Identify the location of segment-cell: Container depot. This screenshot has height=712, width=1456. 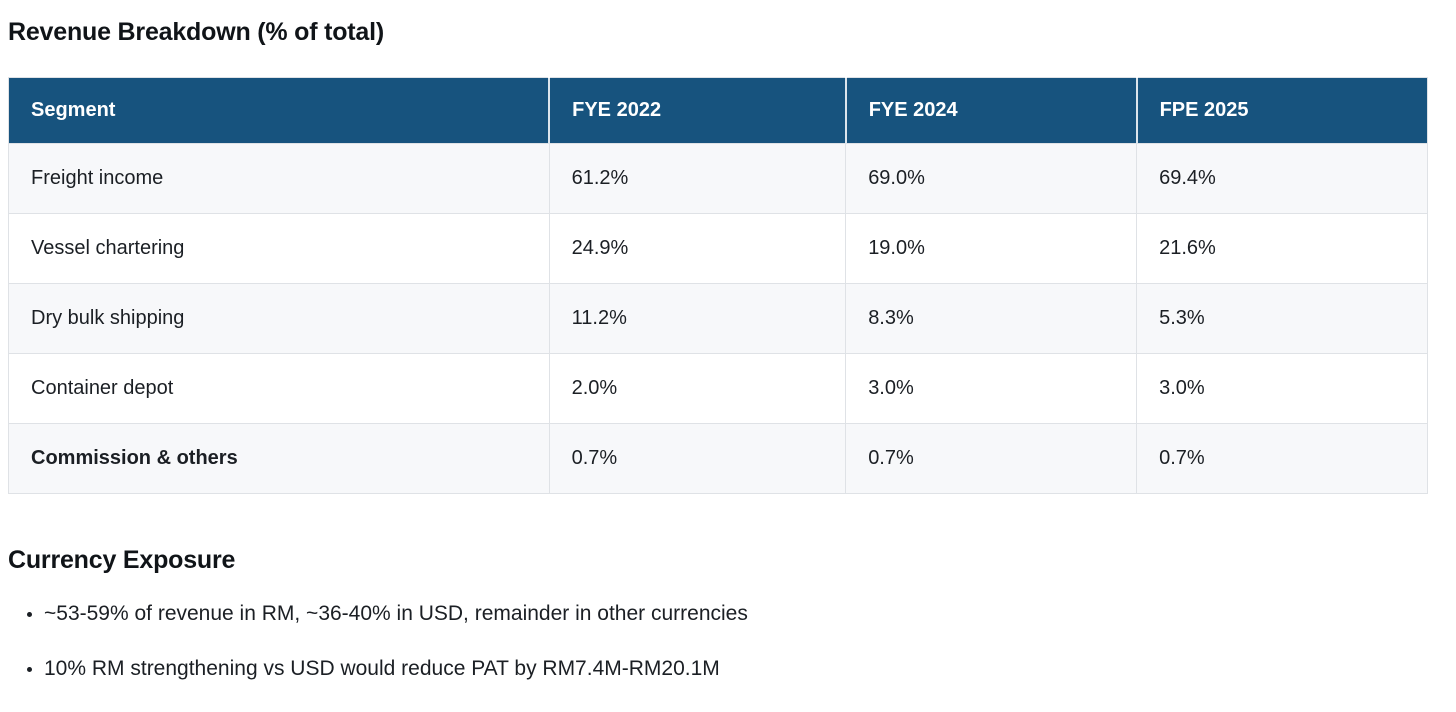
(279, 388).